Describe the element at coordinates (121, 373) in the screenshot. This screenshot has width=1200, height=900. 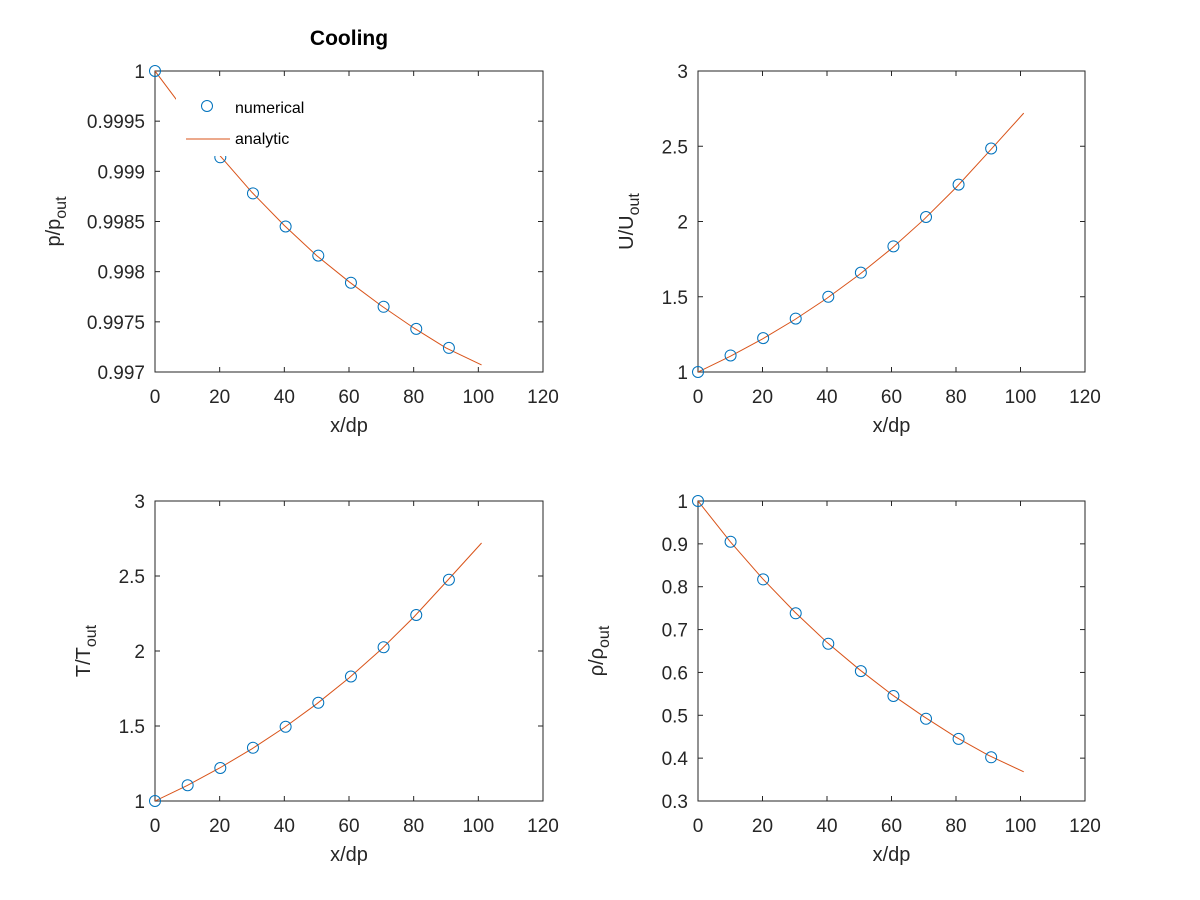
I see `y-tick-label: 0.997` at that location.